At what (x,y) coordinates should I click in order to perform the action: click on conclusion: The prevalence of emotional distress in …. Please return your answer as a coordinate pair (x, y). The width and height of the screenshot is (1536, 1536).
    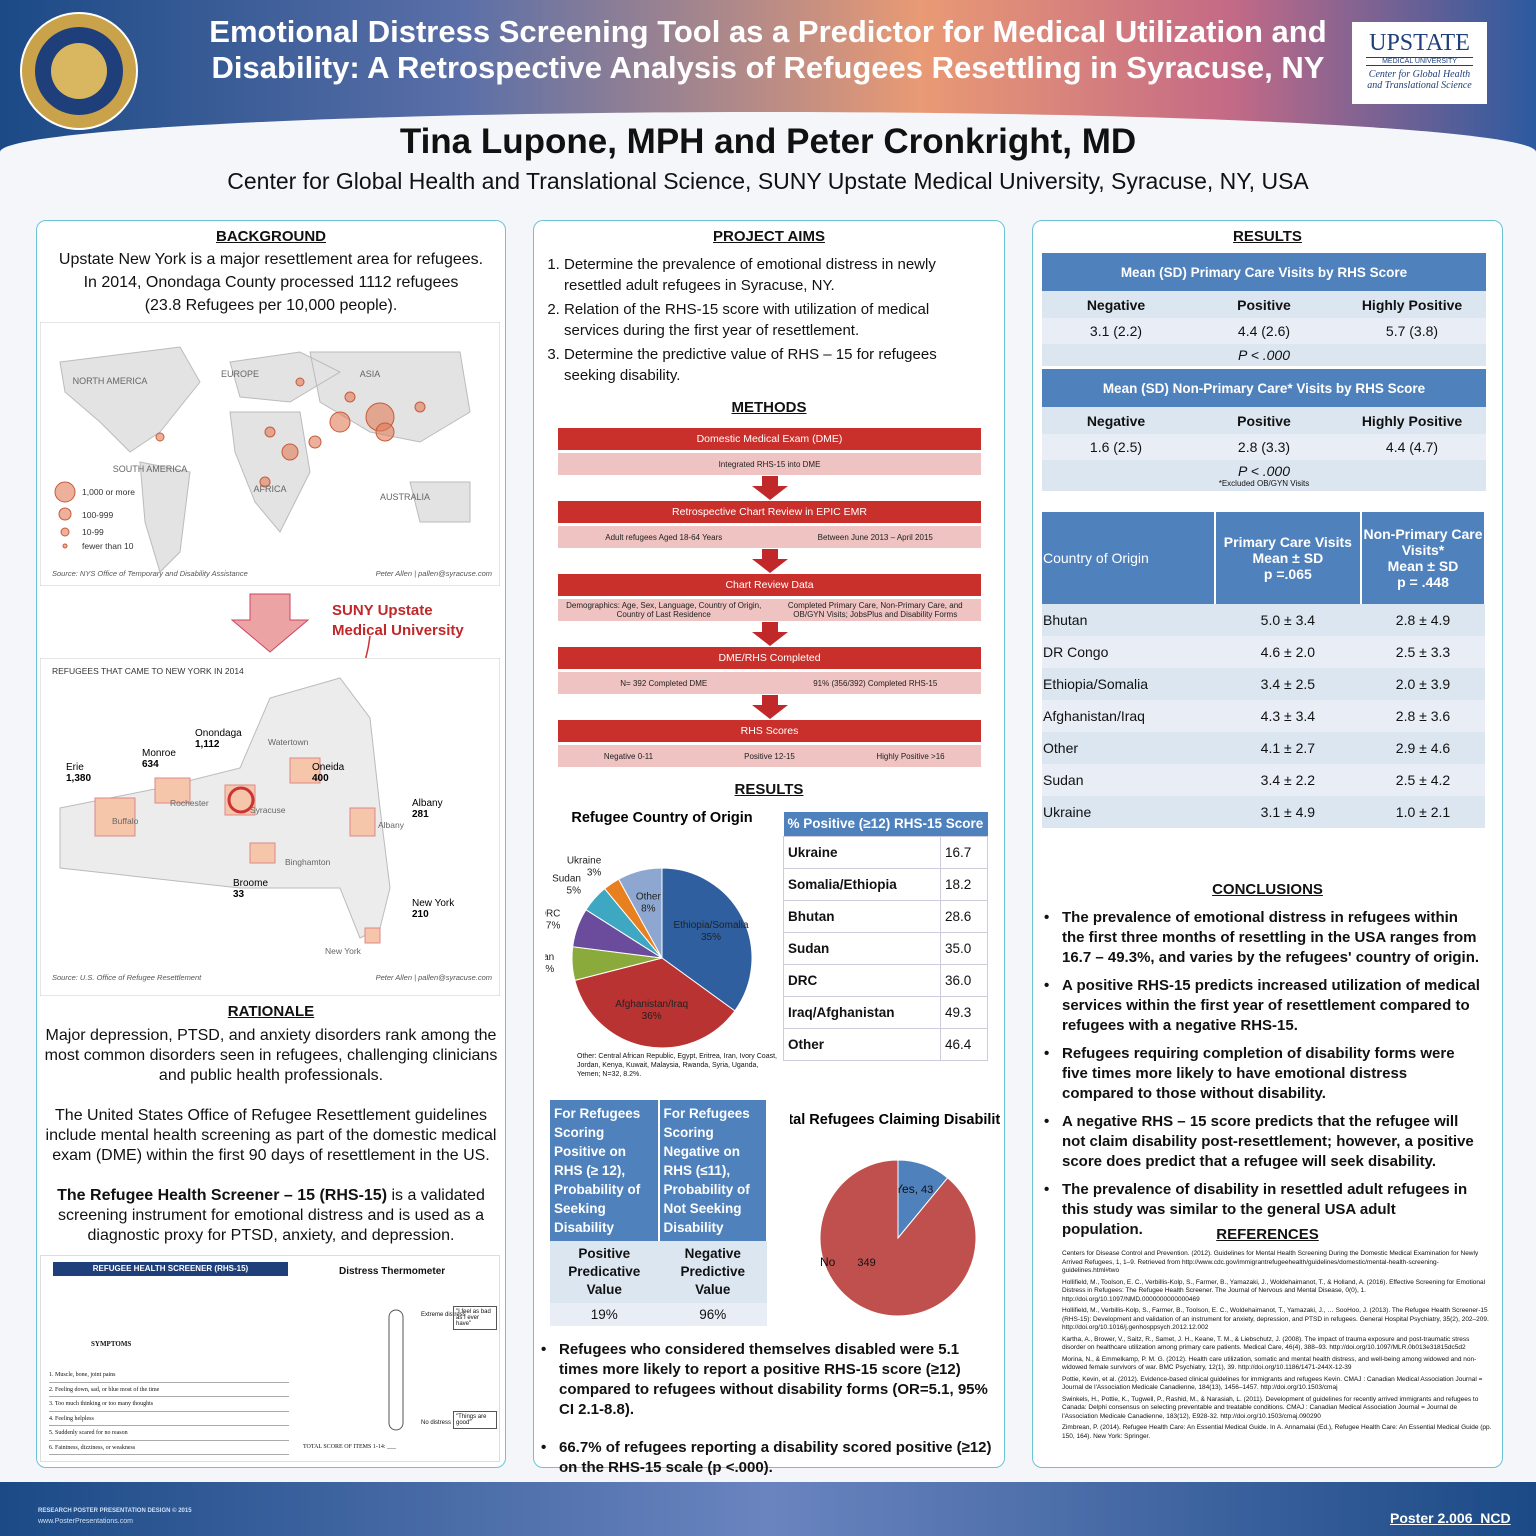
    Looking at the image, I should click on (1260, 938).